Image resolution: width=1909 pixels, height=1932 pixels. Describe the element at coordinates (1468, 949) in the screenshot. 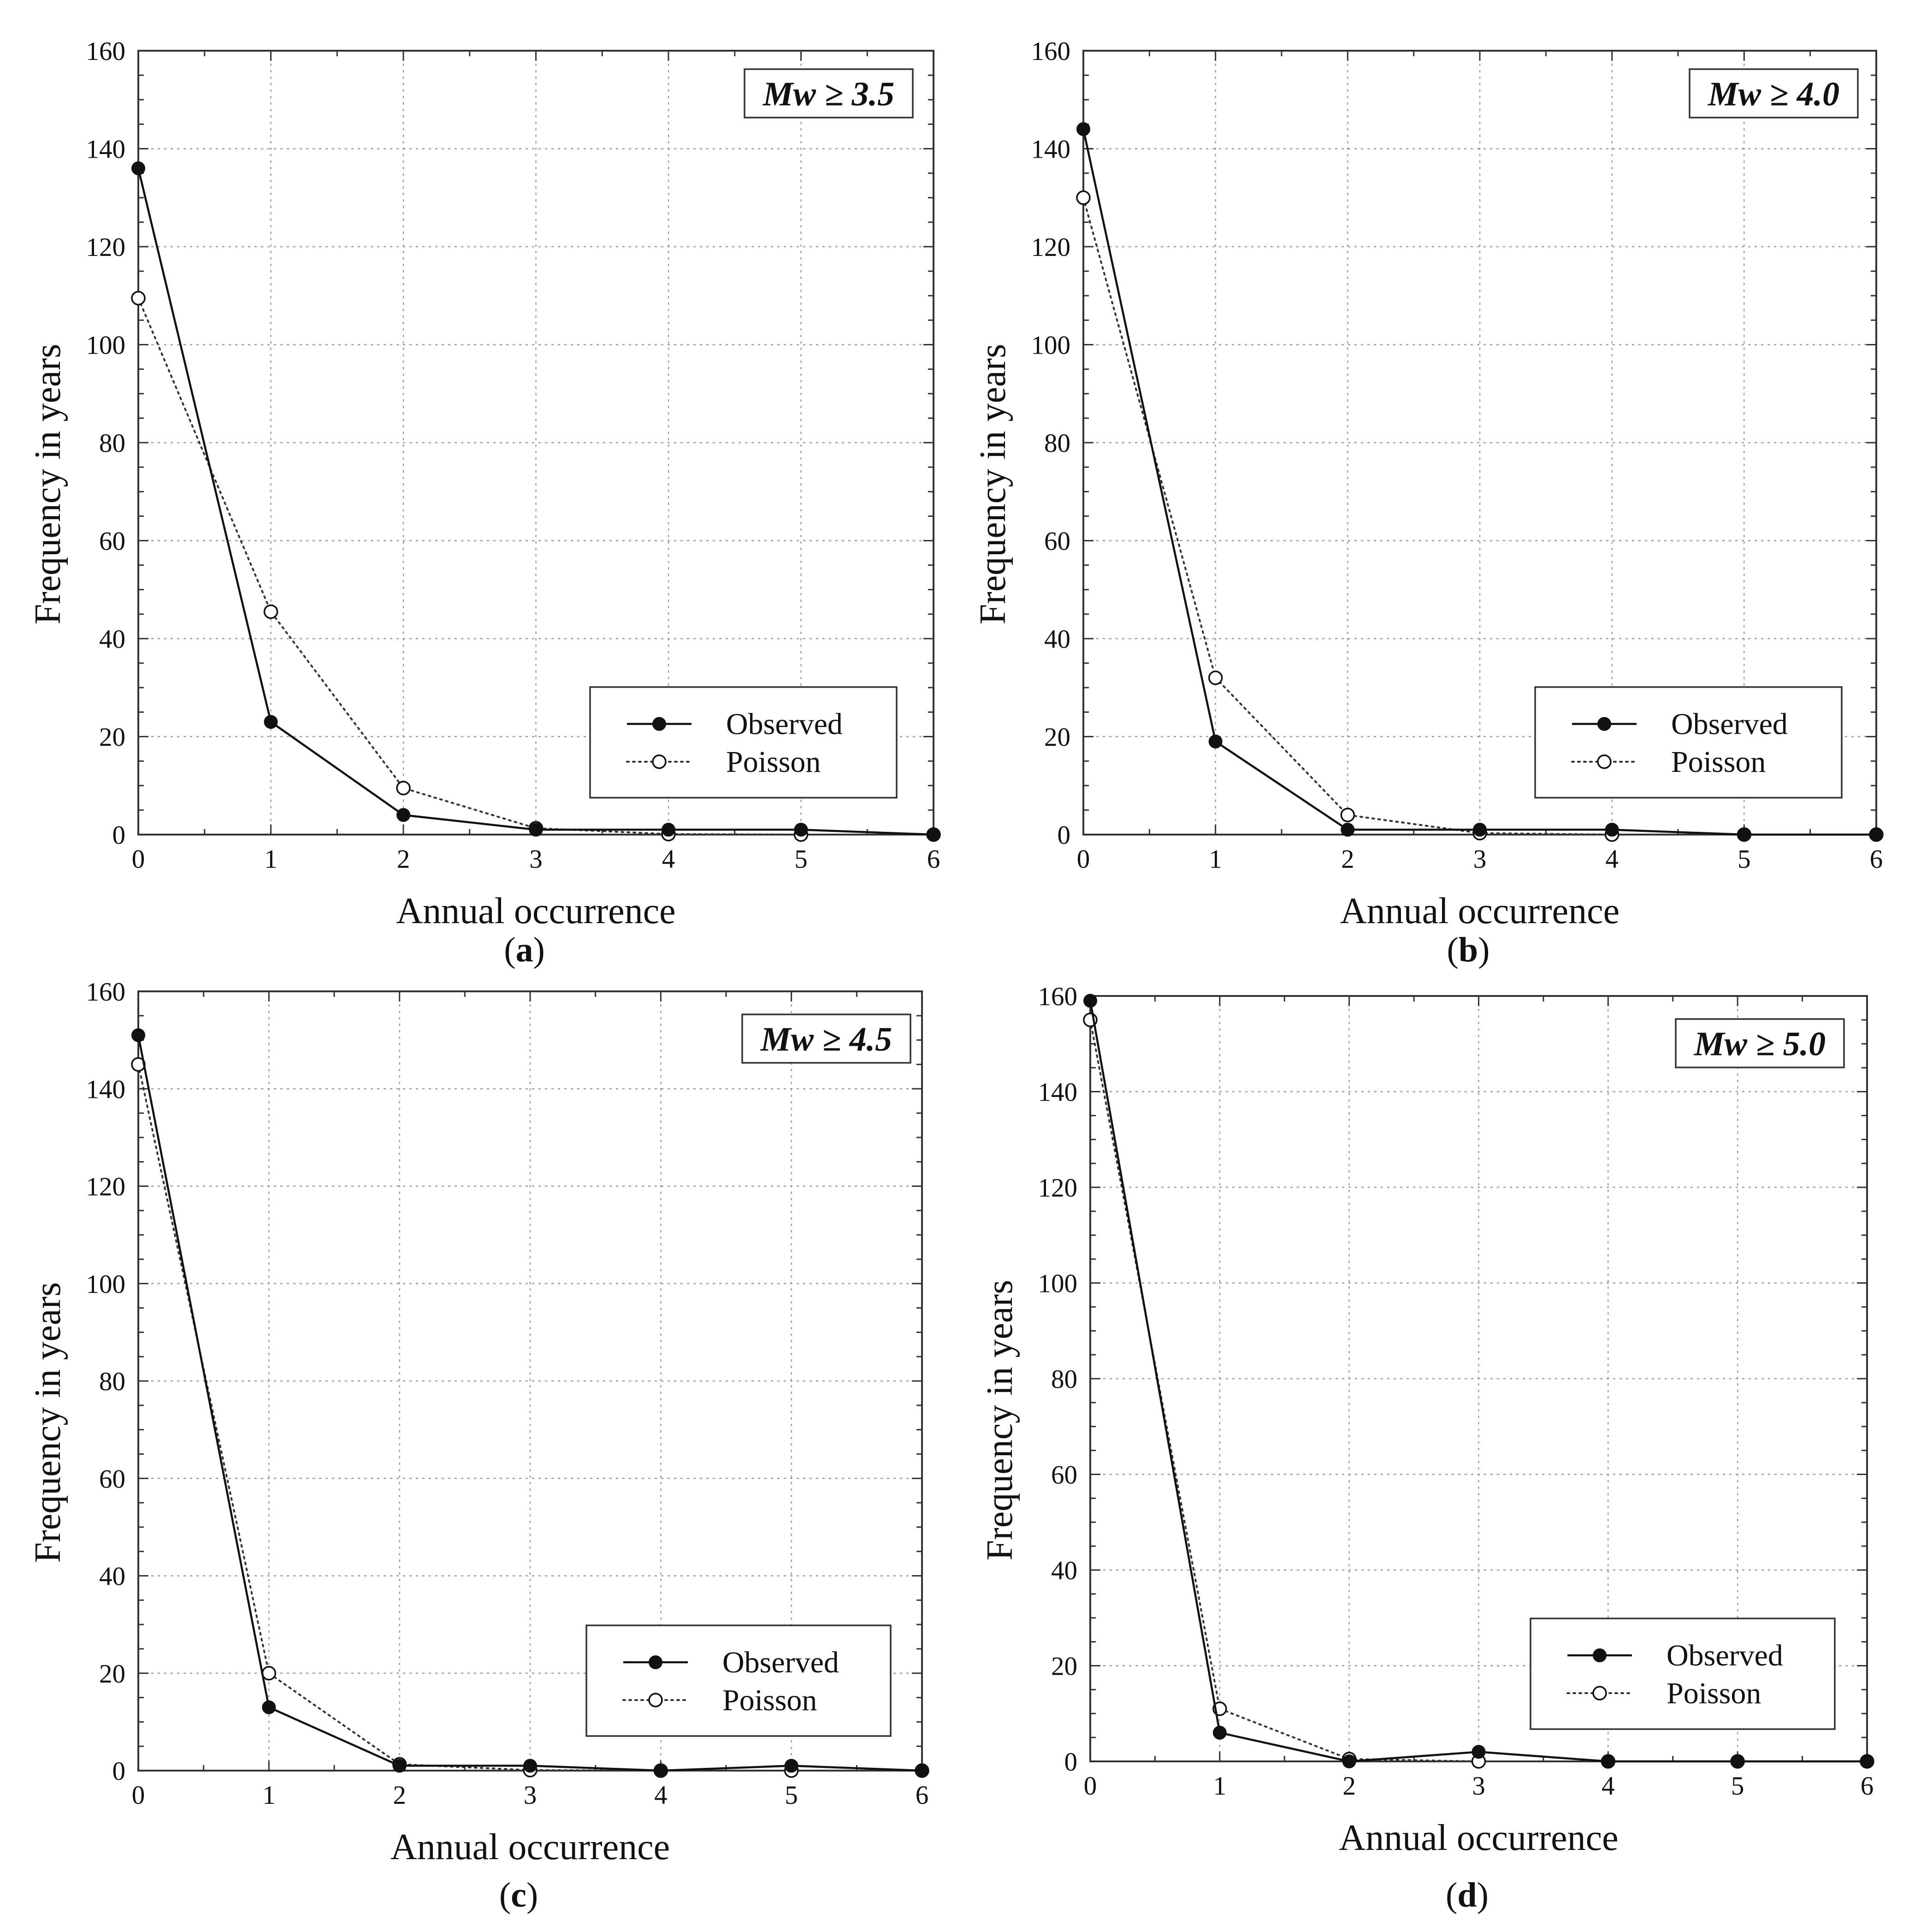

I see `panel-label-letter: b` at that location.